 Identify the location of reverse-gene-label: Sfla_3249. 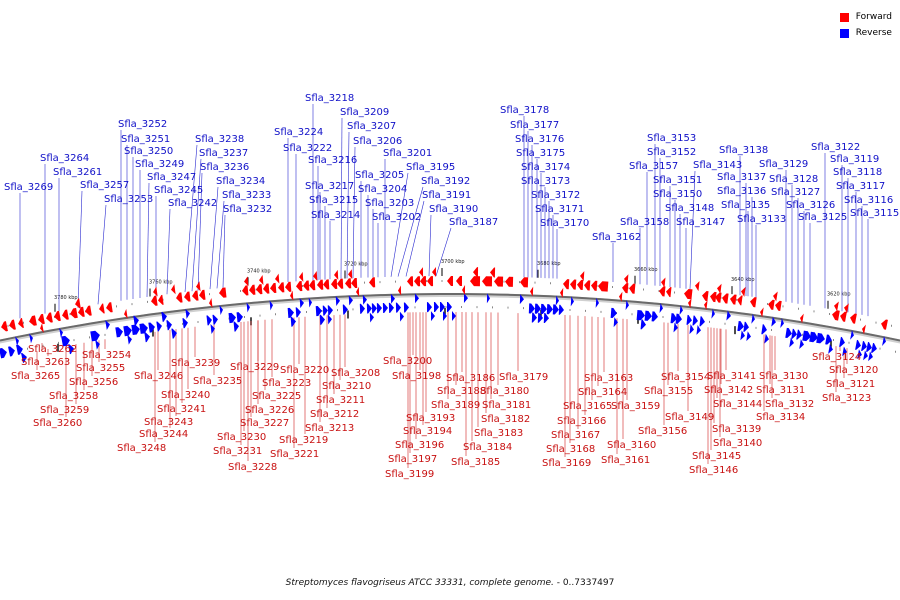
(159, 164).